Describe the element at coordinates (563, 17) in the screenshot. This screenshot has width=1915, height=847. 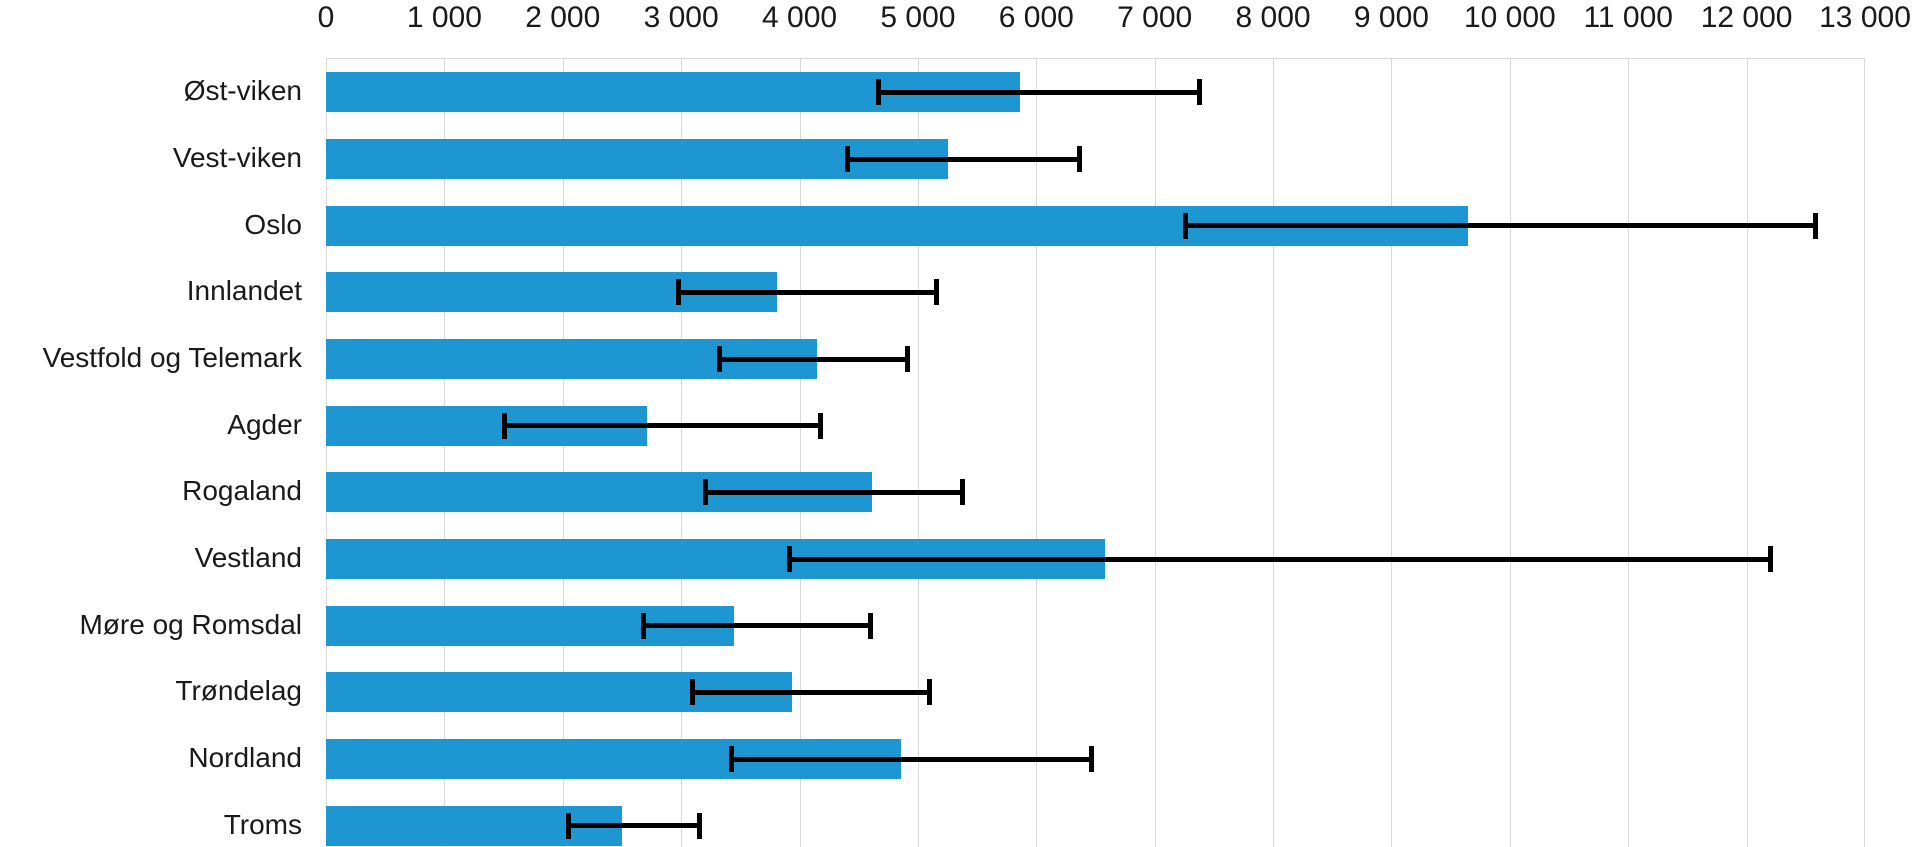
I see `x-tick-label: 2 000` at that location.